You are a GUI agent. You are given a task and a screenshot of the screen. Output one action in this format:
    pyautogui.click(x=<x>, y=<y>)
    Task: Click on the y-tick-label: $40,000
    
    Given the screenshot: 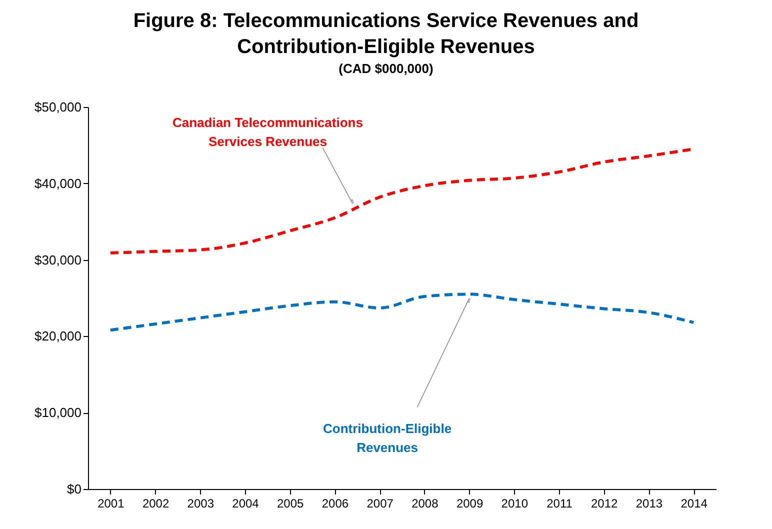 What is the action you would take?
    pyautogui.click(x=58, y=183)
    